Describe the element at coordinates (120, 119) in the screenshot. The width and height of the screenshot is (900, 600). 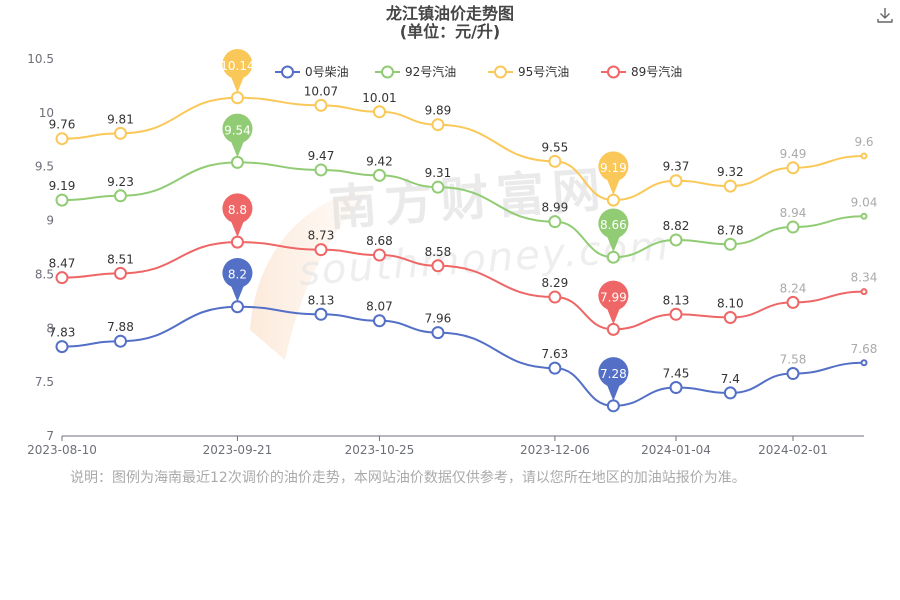
I see `data-label: 9.81` at that location.